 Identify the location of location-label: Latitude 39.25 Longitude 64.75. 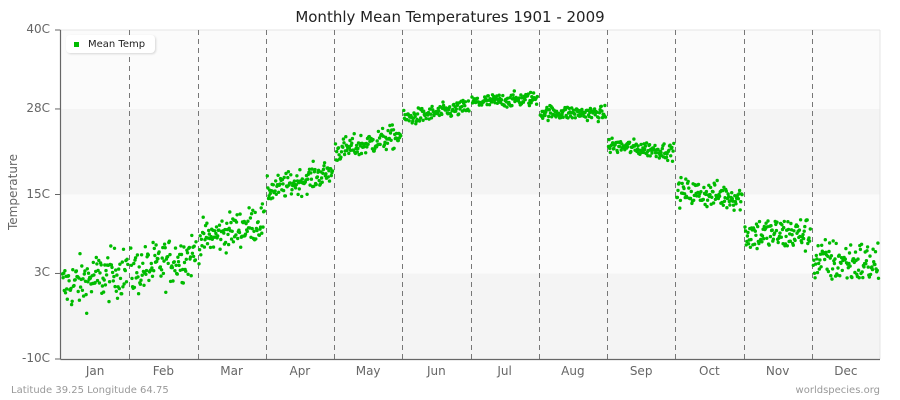
(90, 390).